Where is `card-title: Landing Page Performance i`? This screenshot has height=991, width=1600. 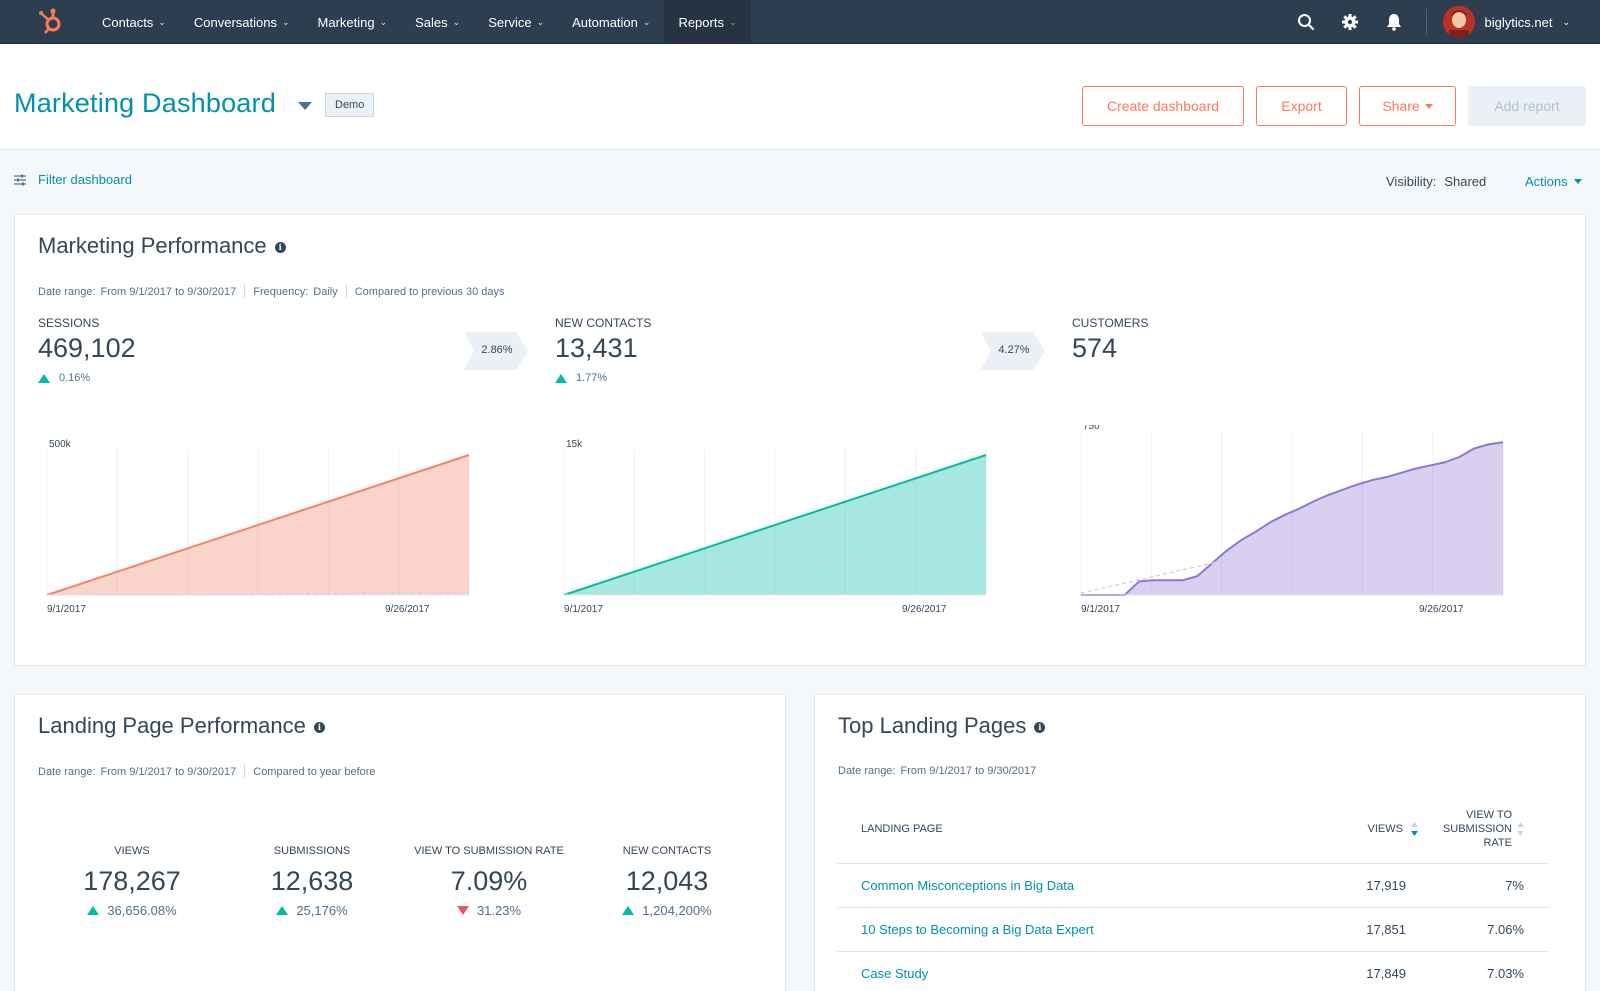 card-title: Landing Page Performance i is located at coordinates (181, 726).